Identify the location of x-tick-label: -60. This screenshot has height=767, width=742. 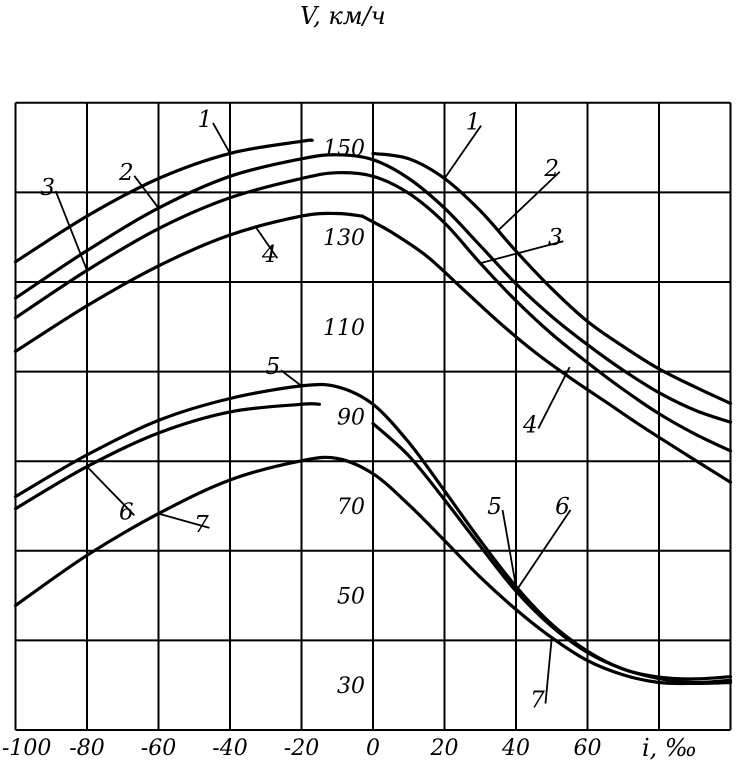
(158, 748).